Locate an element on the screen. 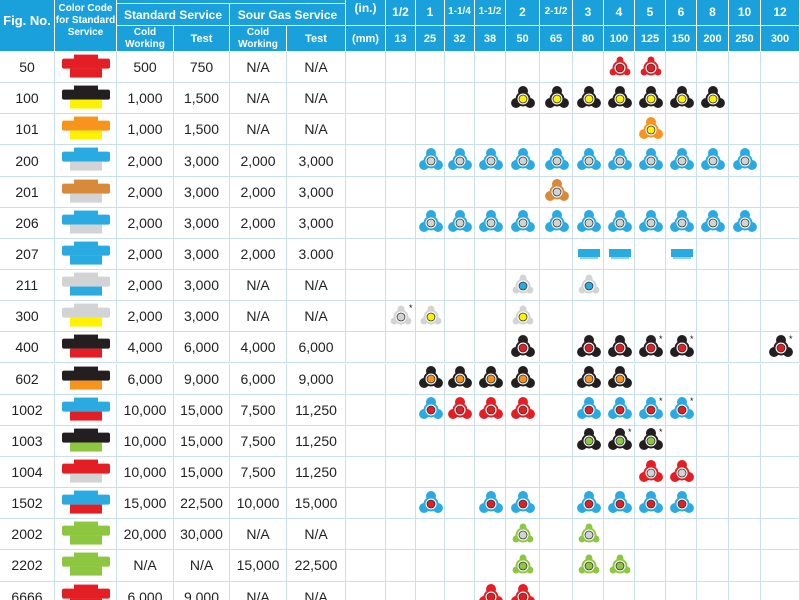 This screenshot has width=800, height=600. sour-test-value: 15,000 is located at coordinates (316, 504).